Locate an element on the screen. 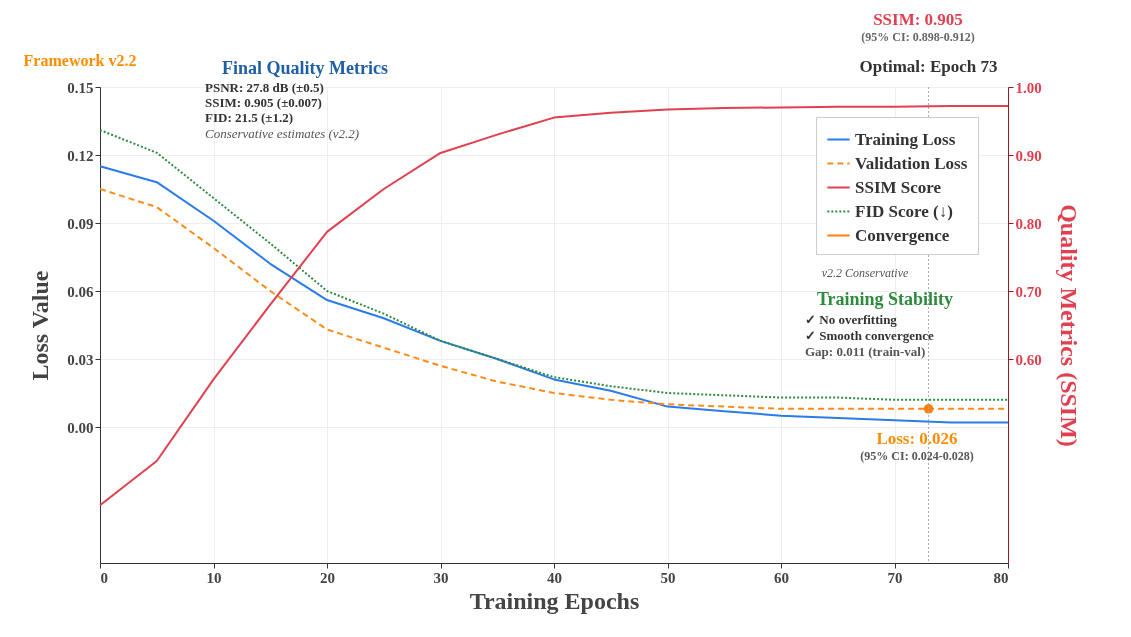 This screenshot has height=637, width=1131. annotation: ✓ Smooth convergence is located at coordinates (869, 335).